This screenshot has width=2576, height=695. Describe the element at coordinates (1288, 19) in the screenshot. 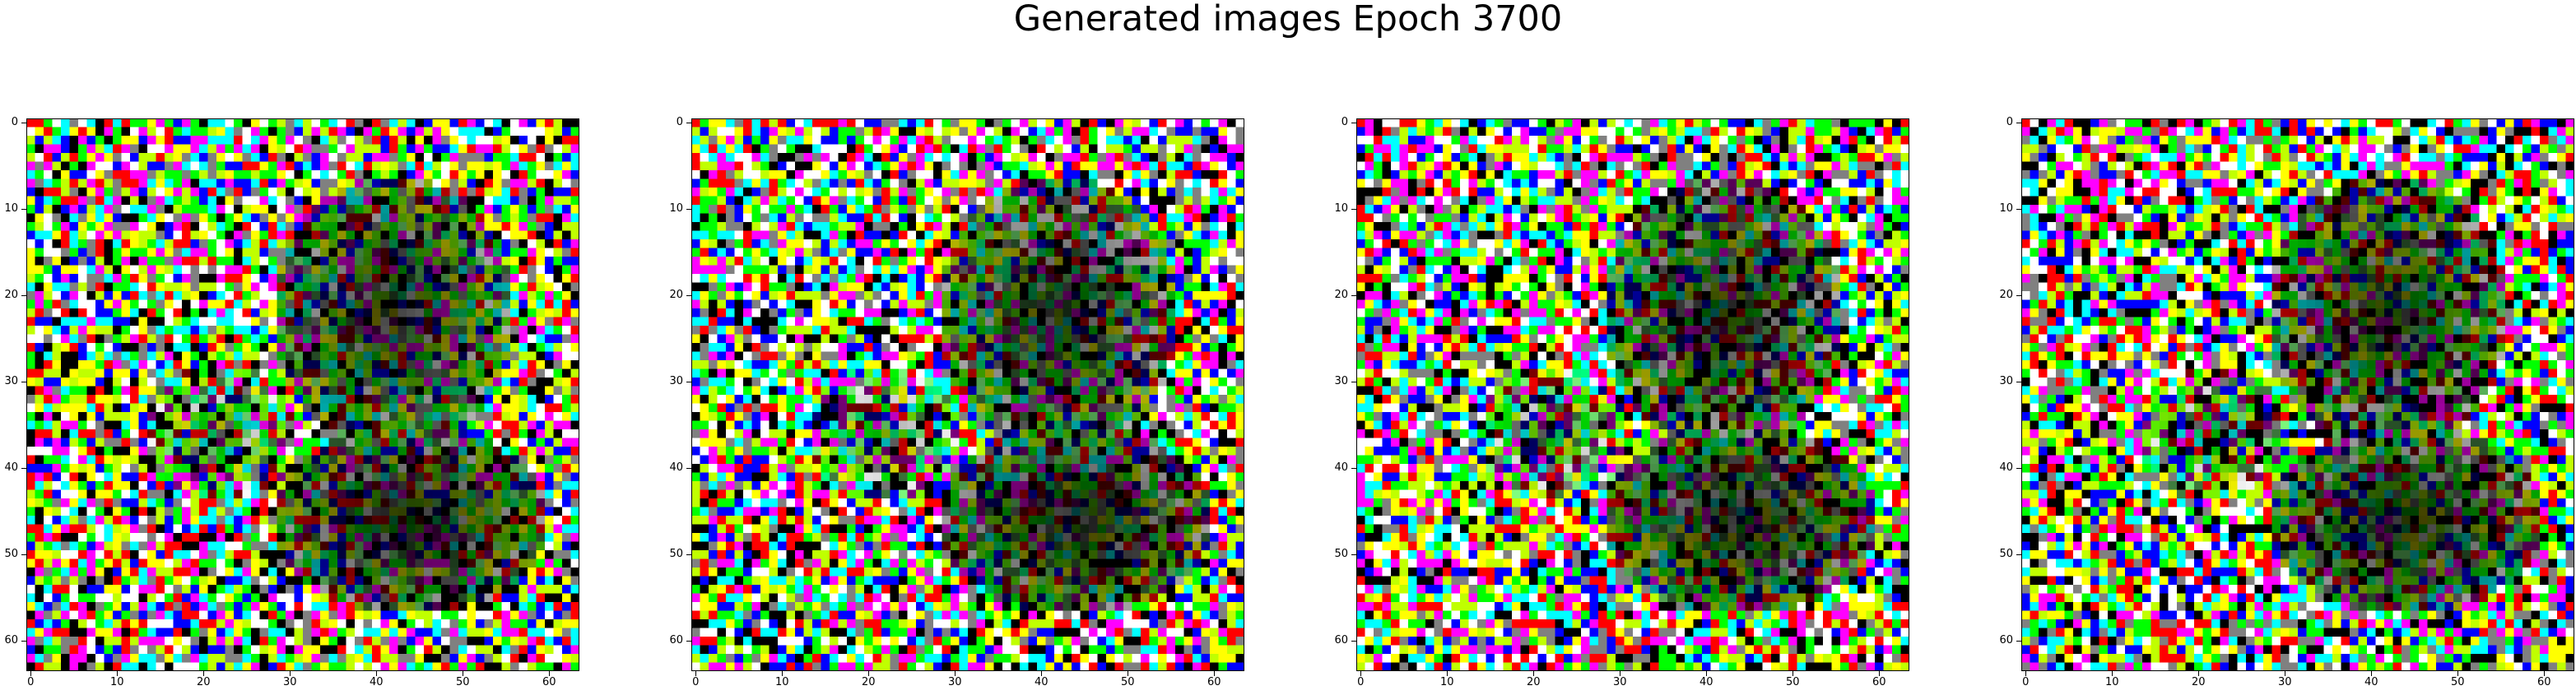

I see `figure-title: Generated images Epoch 3700` at that location.